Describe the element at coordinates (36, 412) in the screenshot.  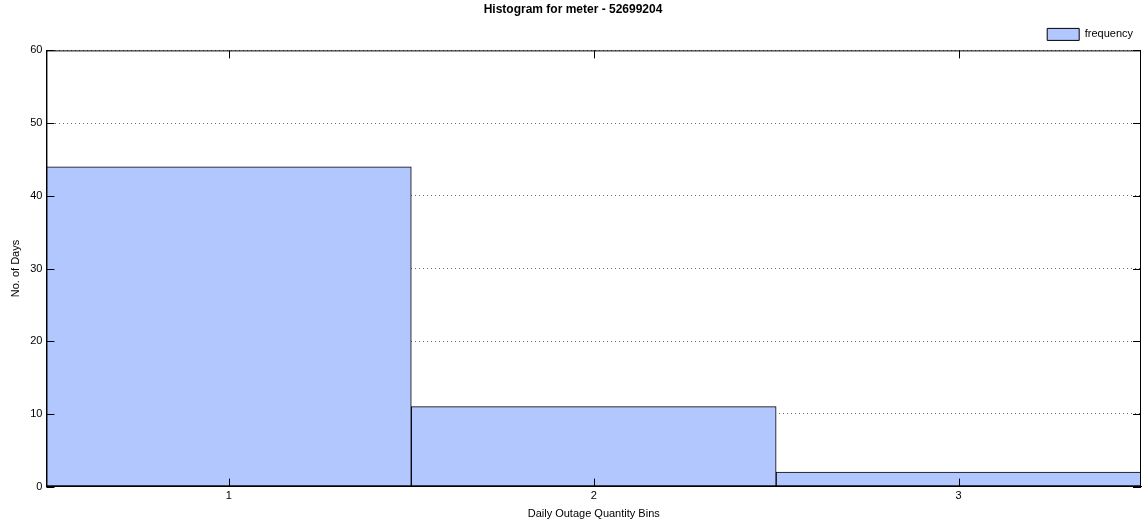
I see `y-tick-label: 10` at that location.